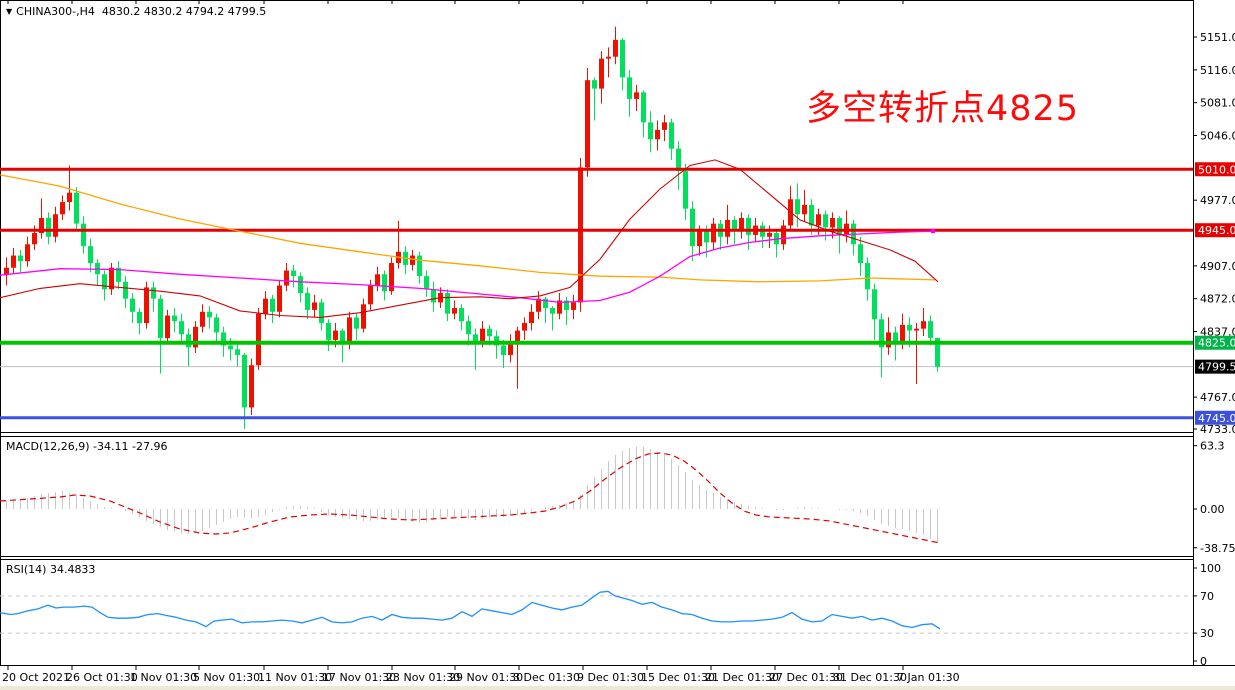 The height and width of the screenshot is (690, 1235). I want to click on time-axis-label: 26 Oct 01:30, so click(102, 677).